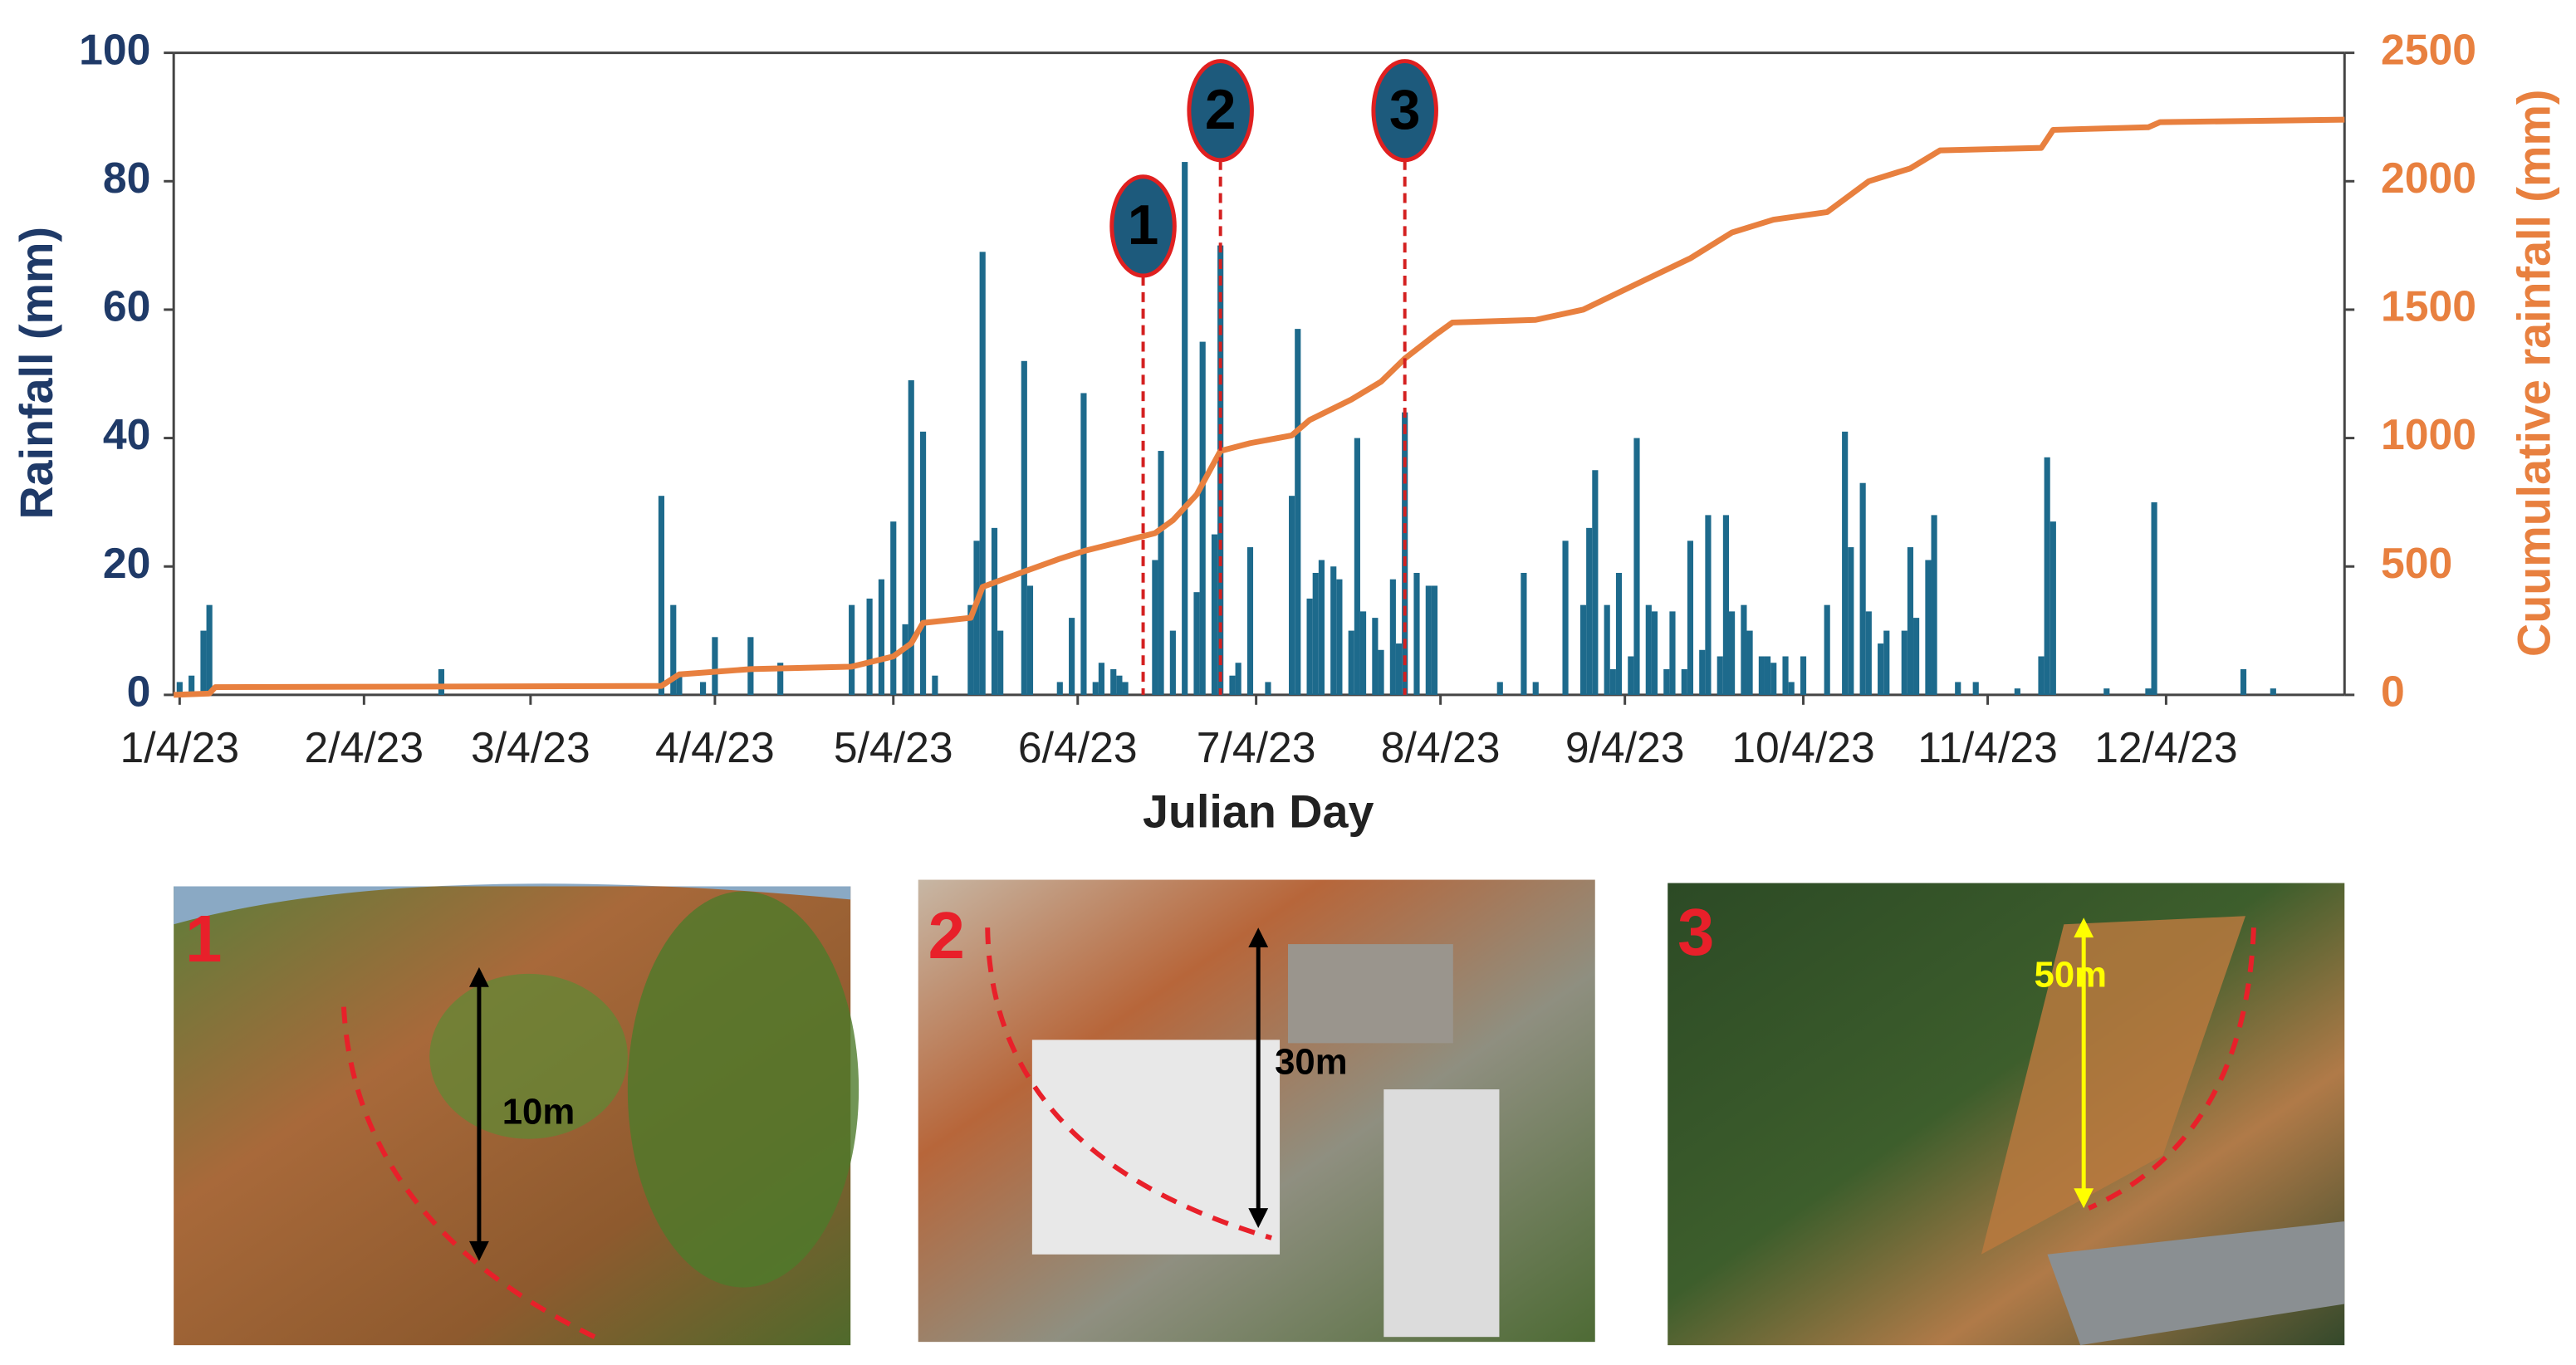  Describe the element at coordinates (513, 904) in the screenshot. I see `sky` at that location.